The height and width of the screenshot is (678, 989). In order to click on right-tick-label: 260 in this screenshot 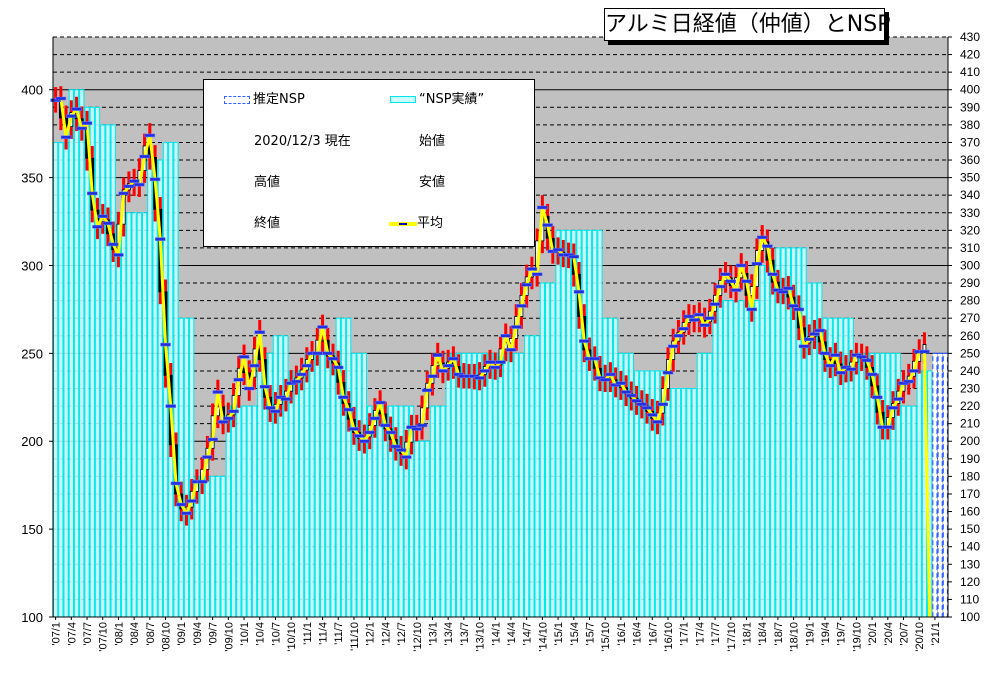, I will do `click(970, 336)`.